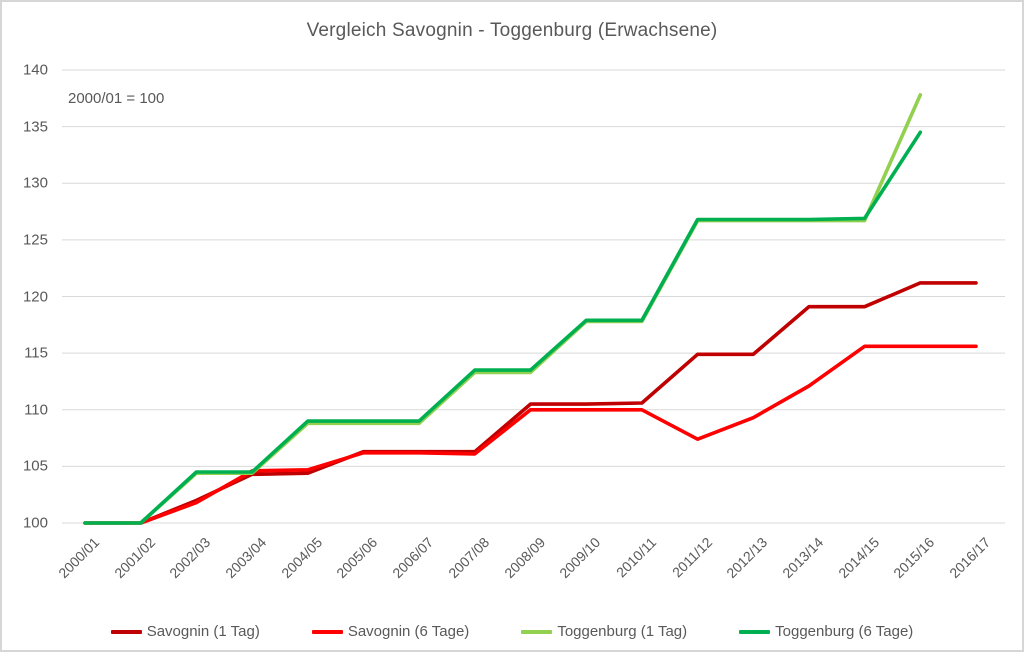 The width and height of the screenshot is (1024, 652). What do you see at coordinates (35, 70) in the screenshot?
I see `y-axis-tick-label: 140` at bounding box center [35, 70].